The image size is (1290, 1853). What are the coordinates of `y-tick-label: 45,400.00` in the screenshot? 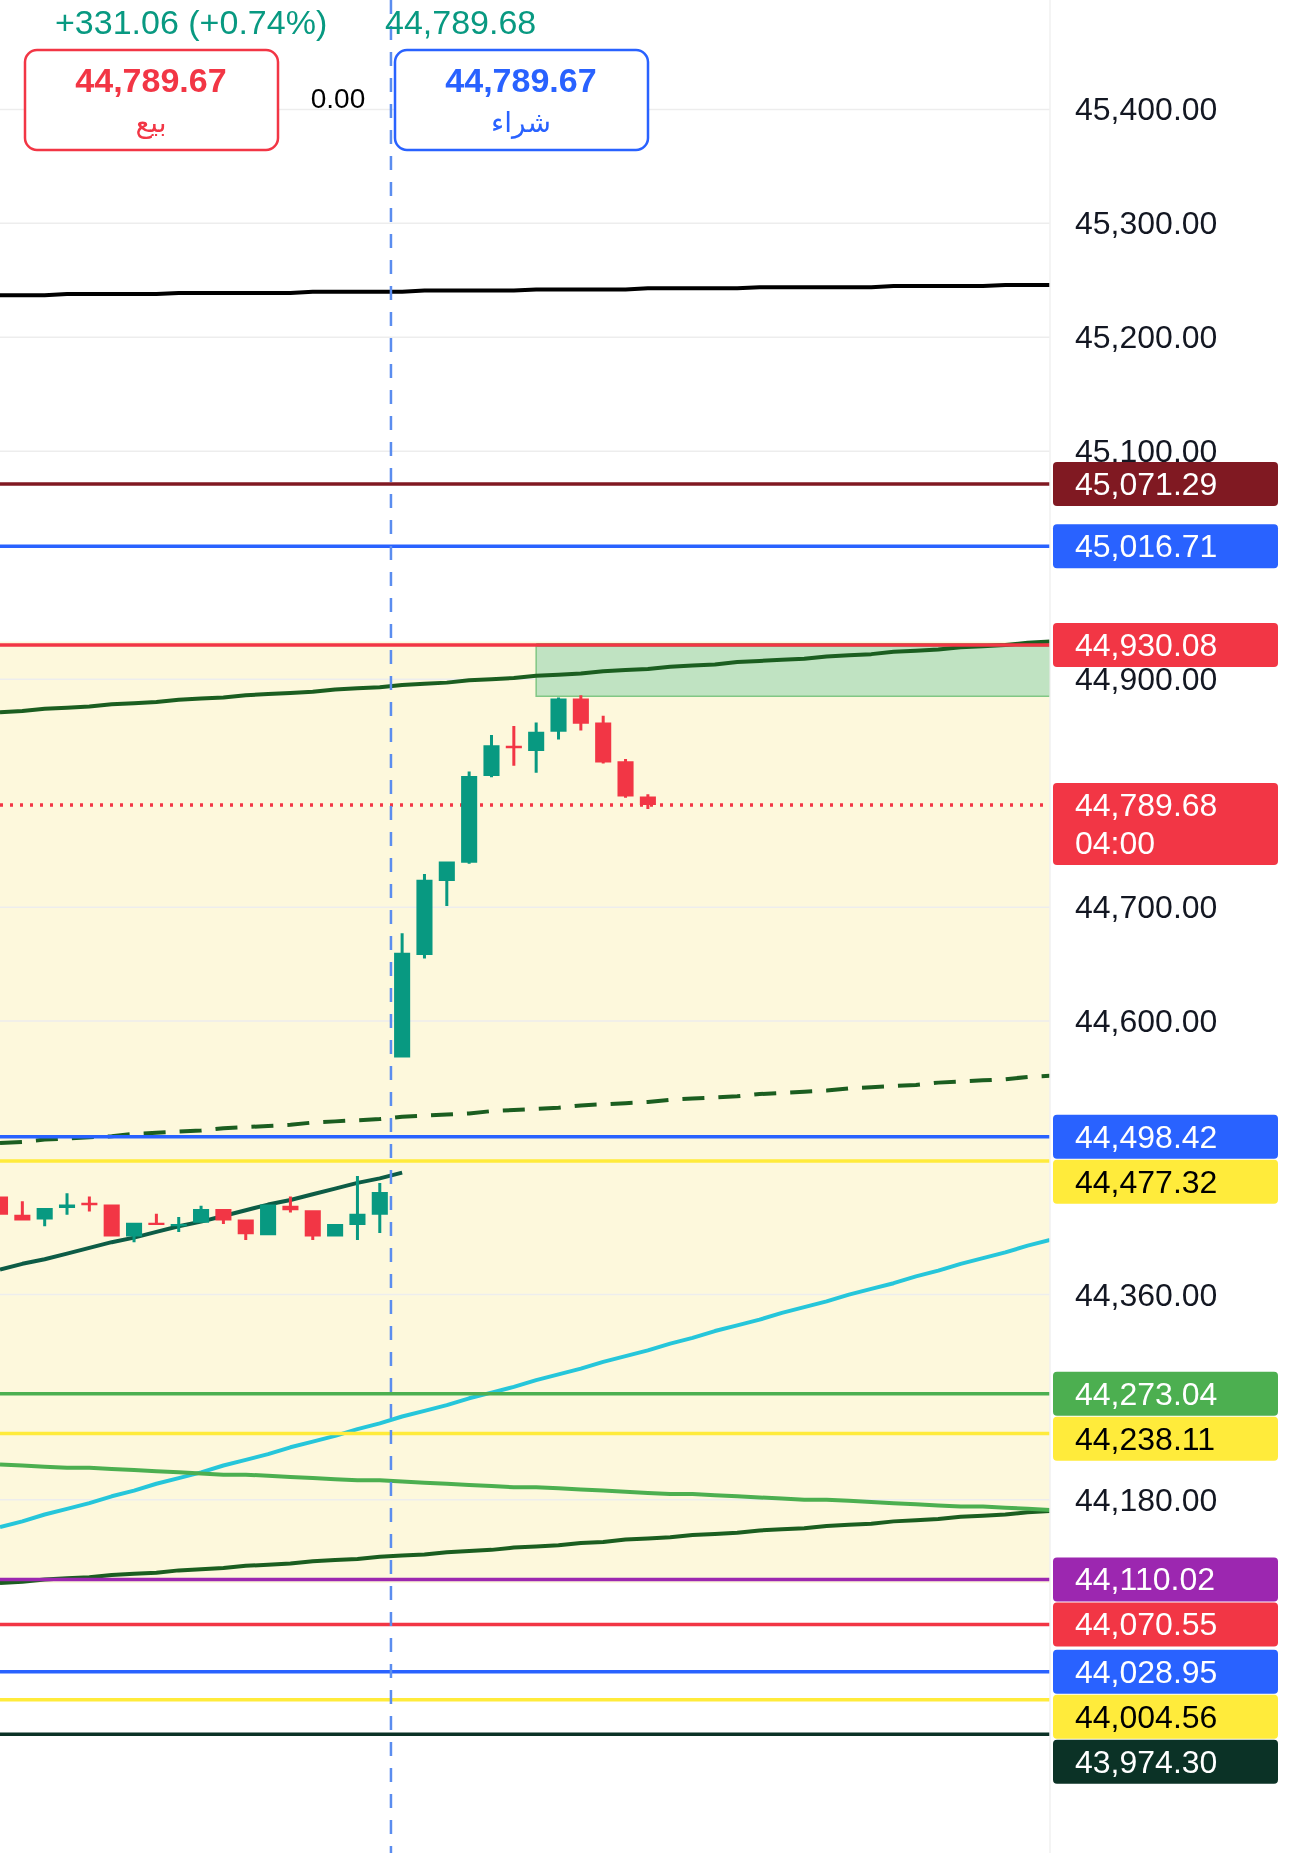 It's located at (1146, 109).